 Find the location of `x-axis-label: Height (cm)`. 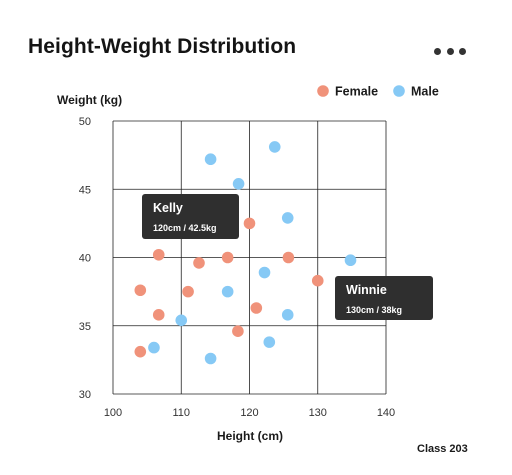

x-axis-label: Height (cm) is located at coordinates (250, 436).